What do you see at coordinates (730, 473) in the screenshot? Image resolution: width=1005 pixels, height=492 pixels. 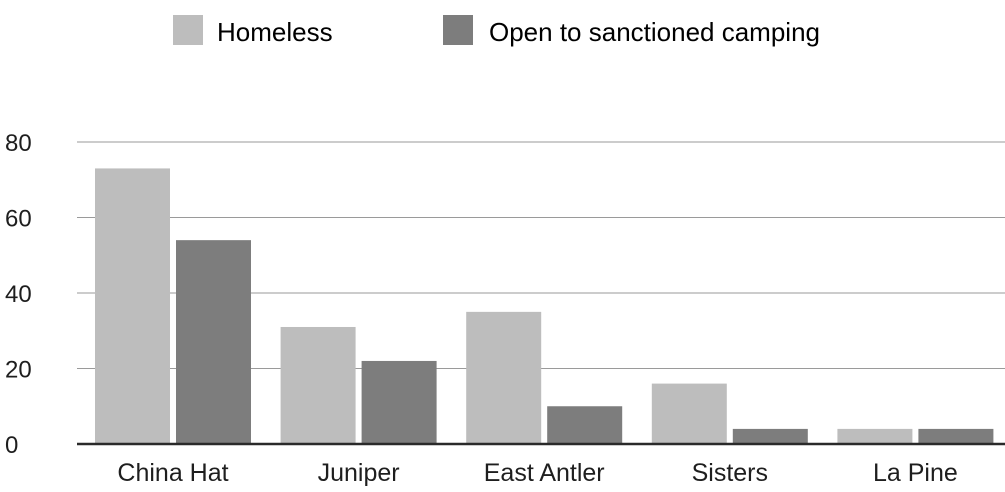 I see `x-category-label: Sisters` at bounding box center [730, 473].